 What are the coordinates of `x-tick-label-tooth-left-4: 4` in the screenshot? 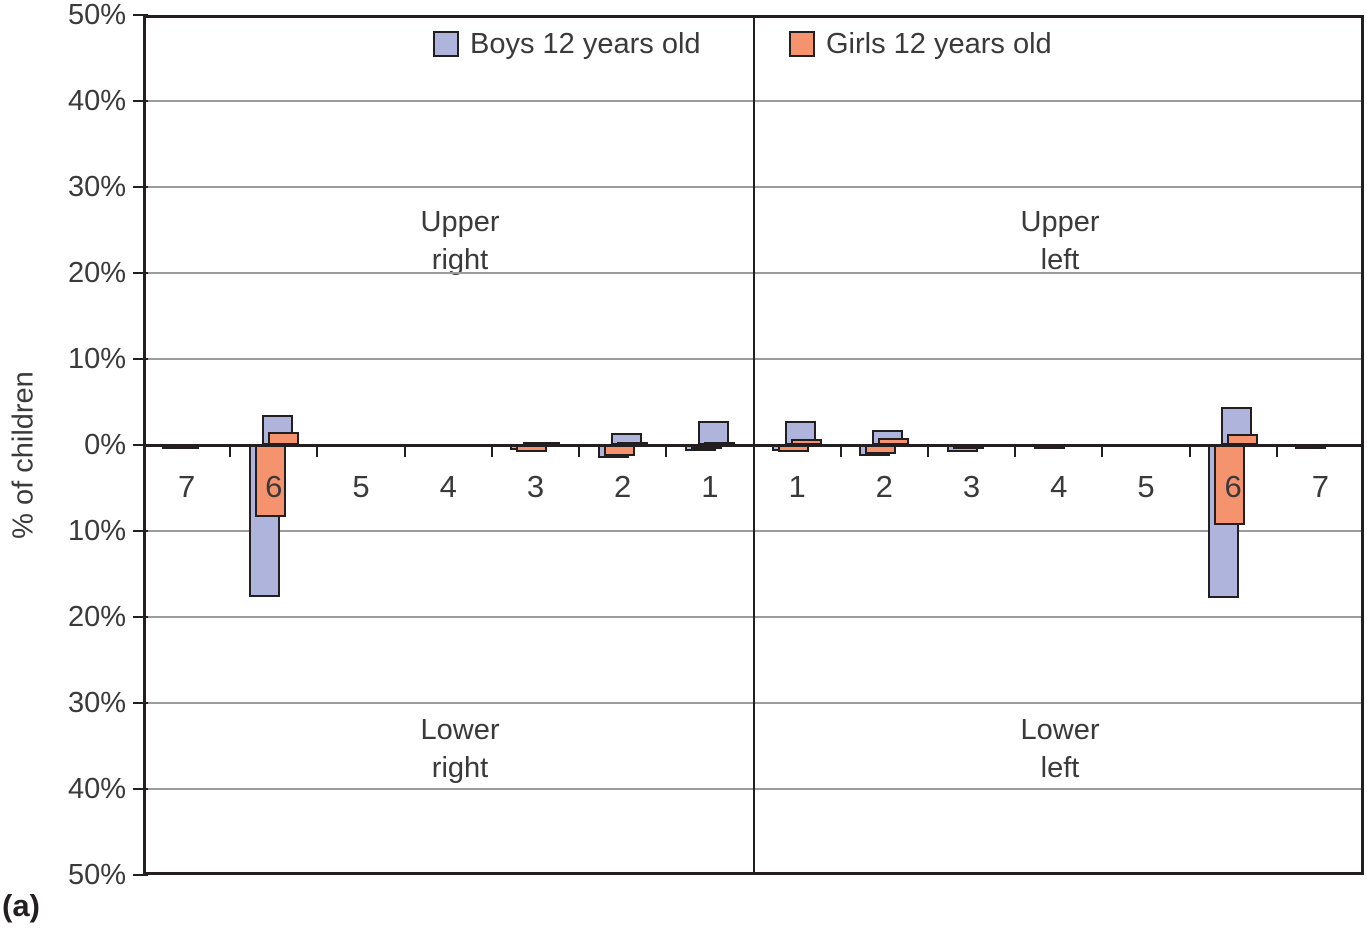 It's located at (1059, 486).